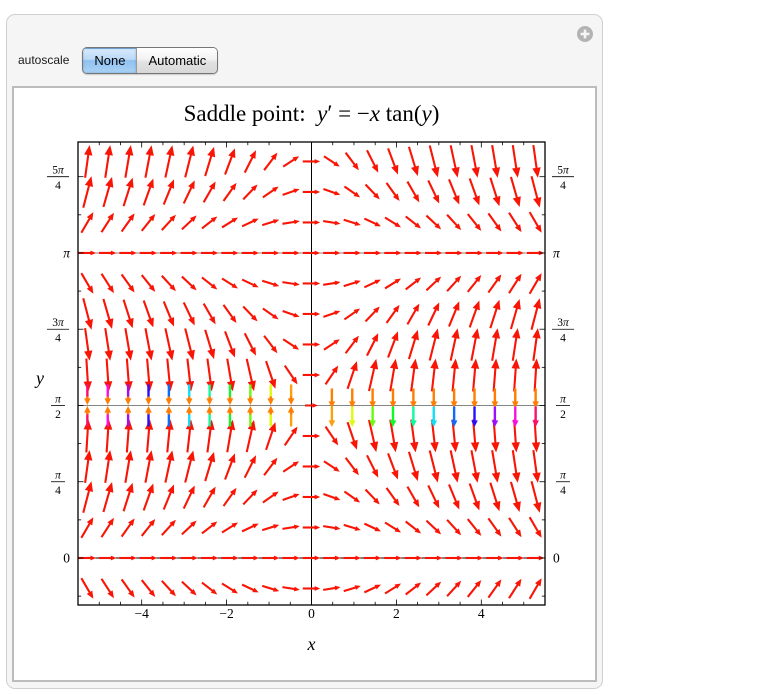  Describe the element at coordinates (226, 613) in the screenshot. I see `svg-text: −2` at that location.